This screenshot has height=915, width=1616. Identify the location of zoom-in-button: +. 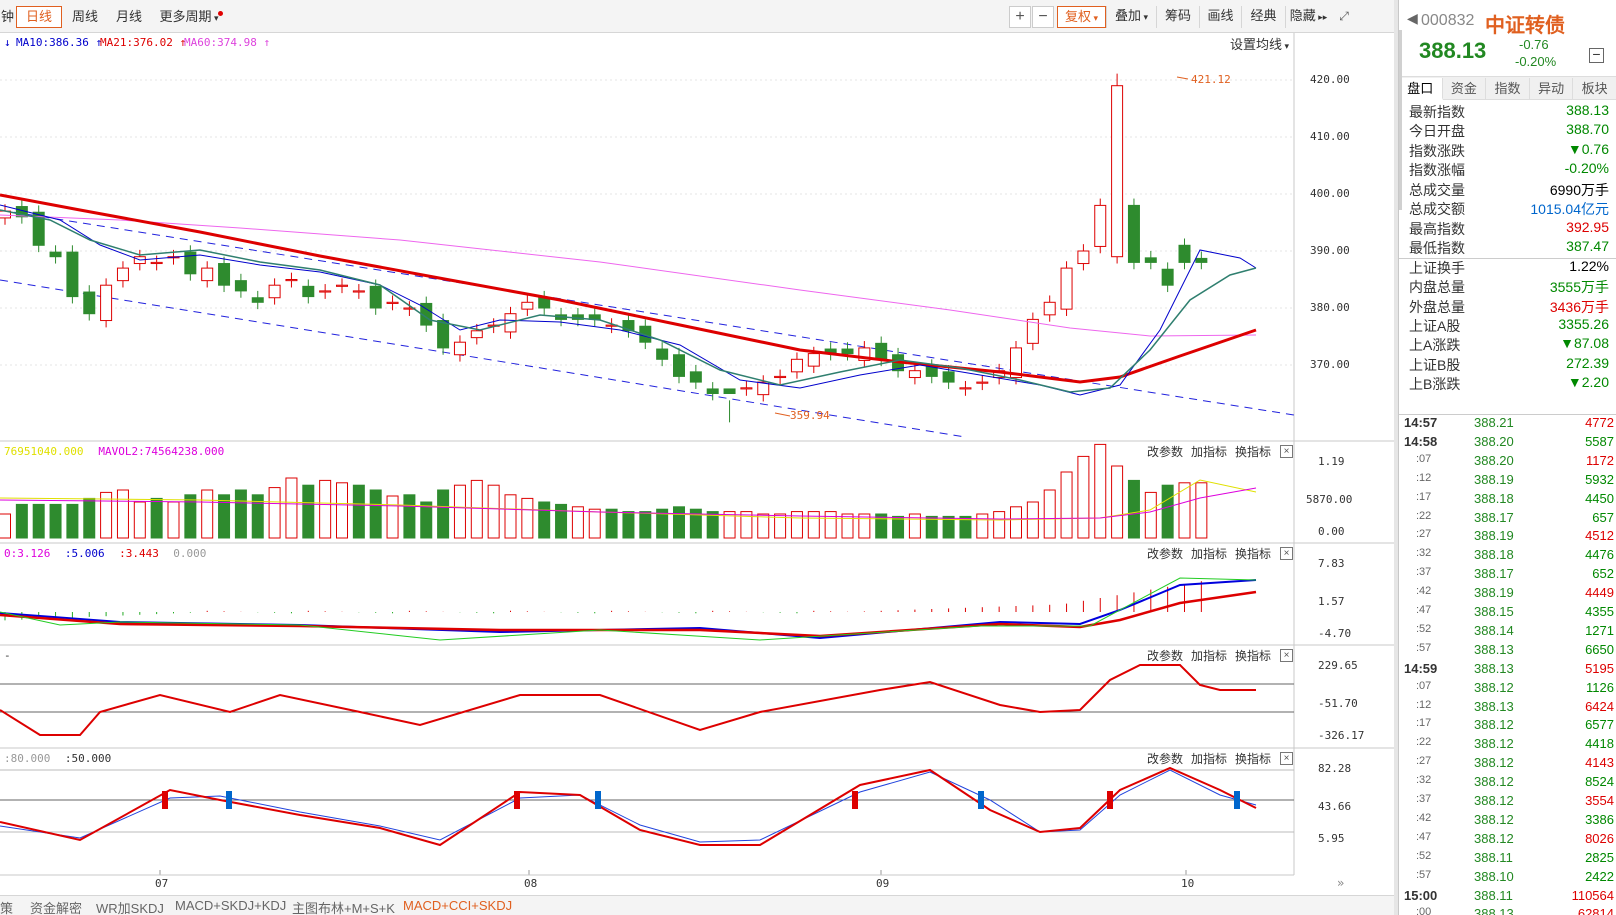
(1020, 17).